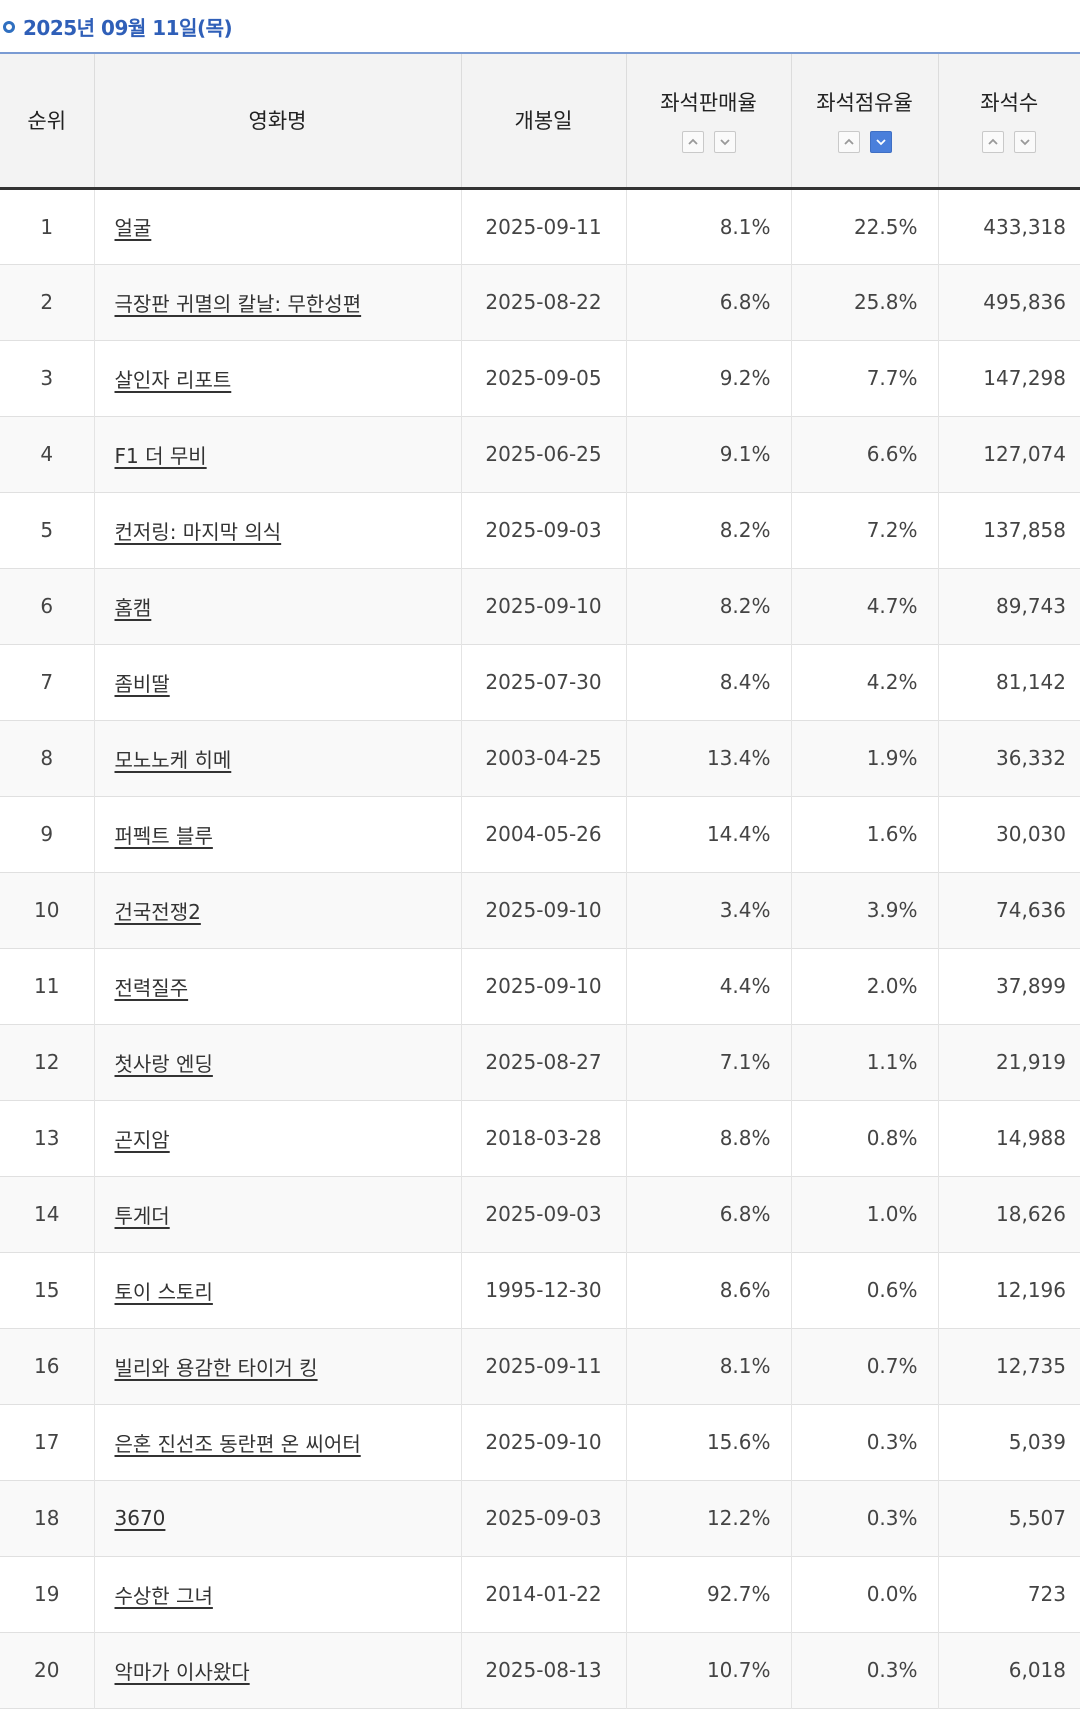  I want to click on share-rate-cell: 7.7%, so click(864, 378).